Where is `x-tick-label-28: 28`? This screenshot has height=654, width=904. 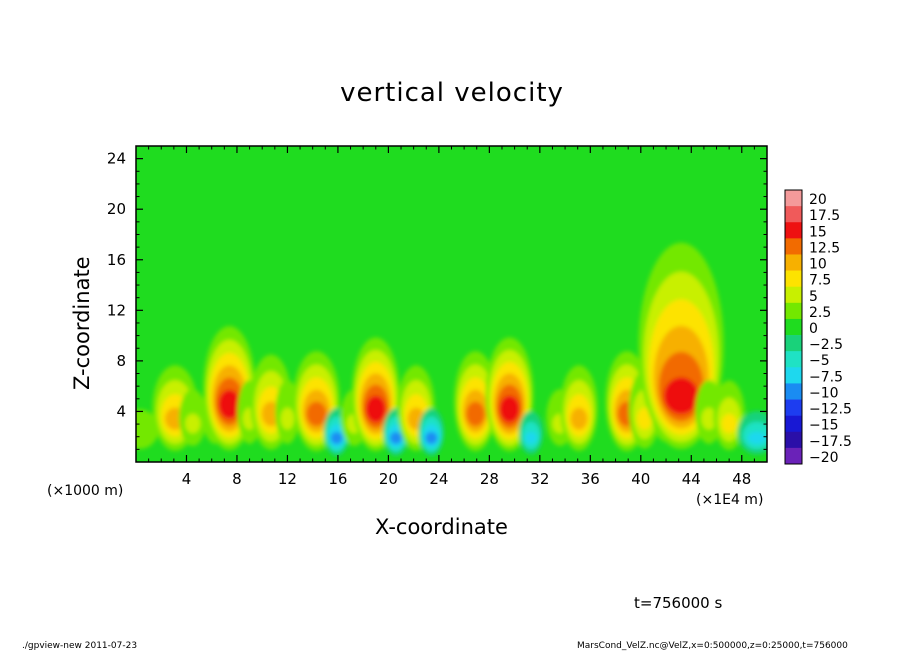 x-tick-label-28: 28 is located at coordinates (489, 479).